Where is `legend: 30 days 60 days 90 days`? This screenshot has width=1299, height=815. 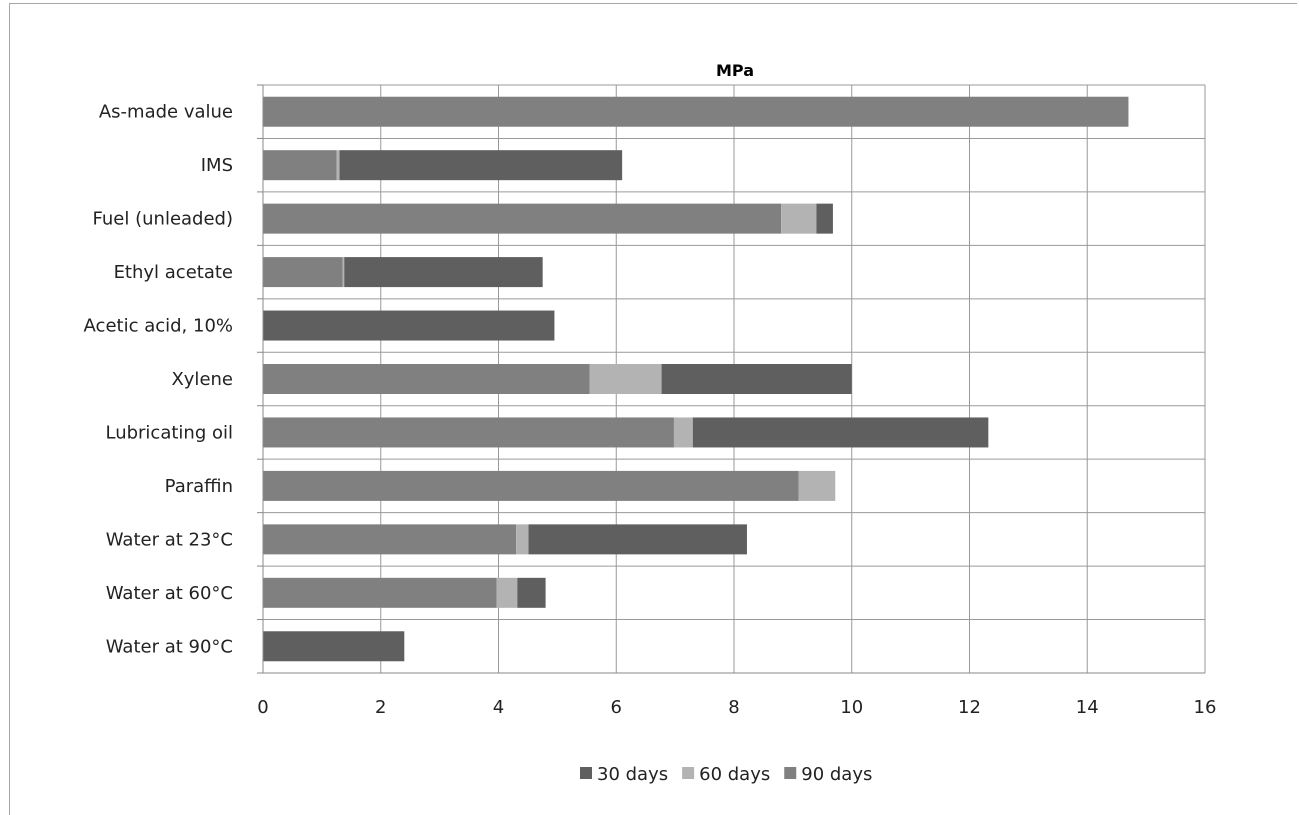 legend: 30 days 60 days 90 days is located at coordinates (726, 774).